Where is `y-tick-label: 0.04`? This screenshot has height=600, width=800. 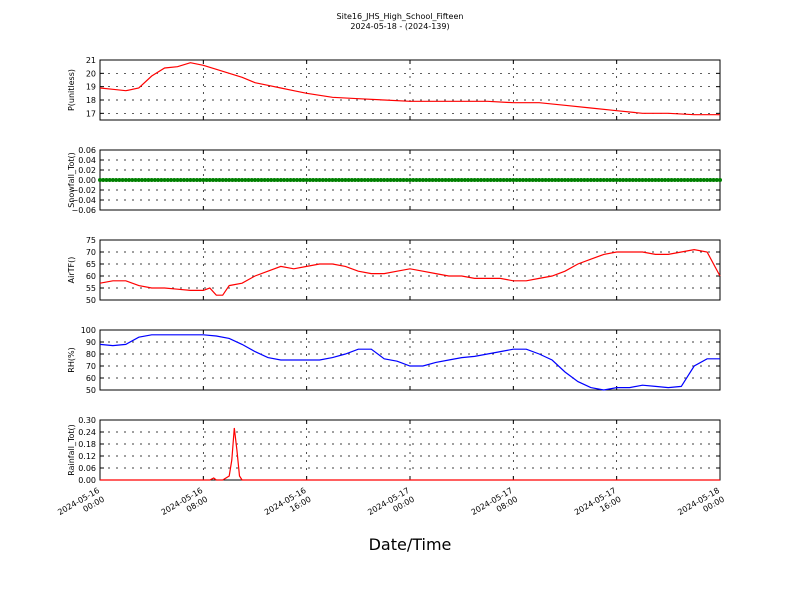 y-tick-label: 0.04 is located at coordinates (87, 160).